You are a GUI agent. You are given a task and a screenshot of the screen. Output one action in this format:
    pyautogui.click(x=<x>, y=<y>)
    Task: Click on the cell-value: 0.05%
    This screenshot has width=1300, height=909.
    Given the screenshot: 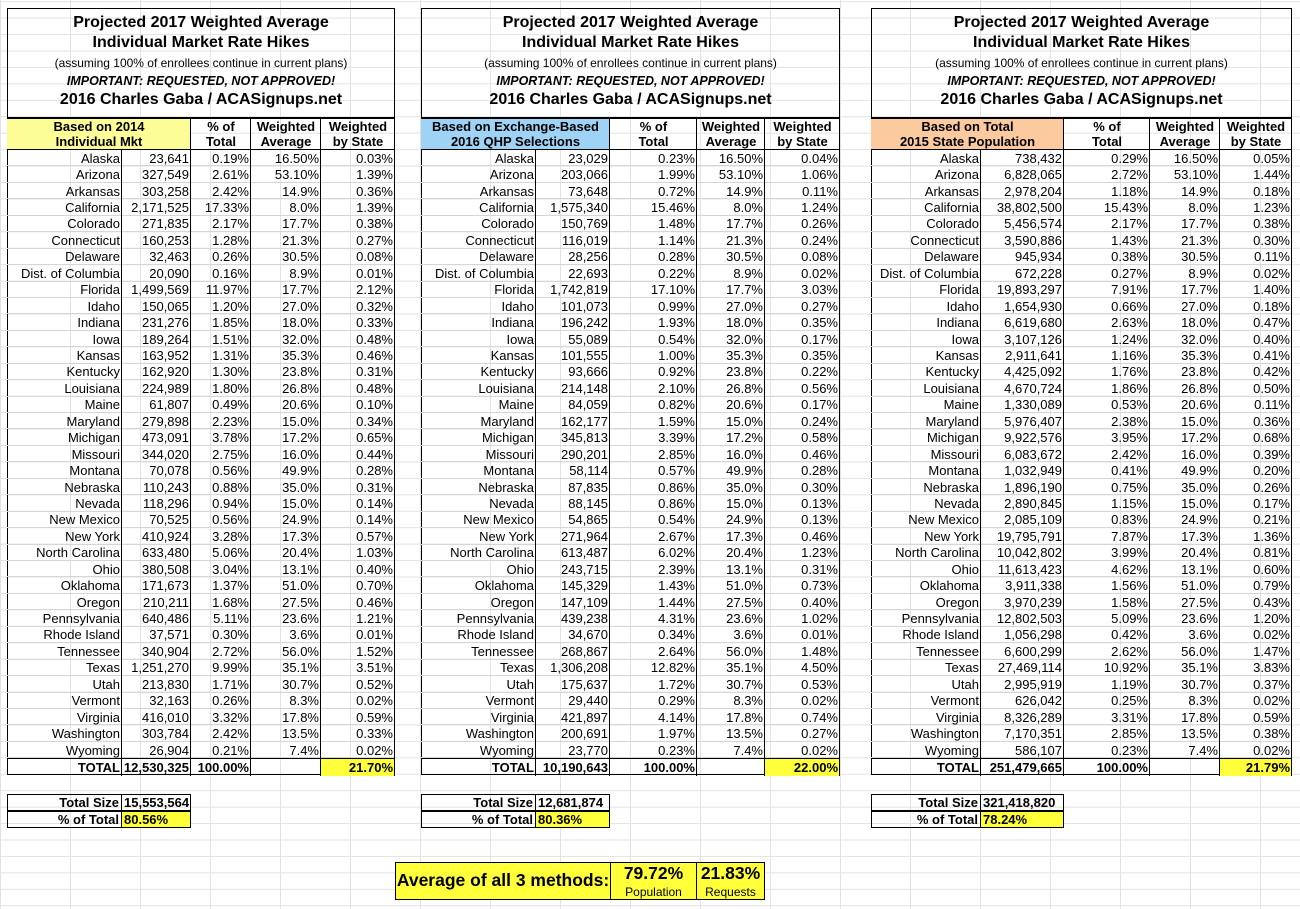 What is the action you would take?
    pyautogui.click(x=1256, y=158)
    